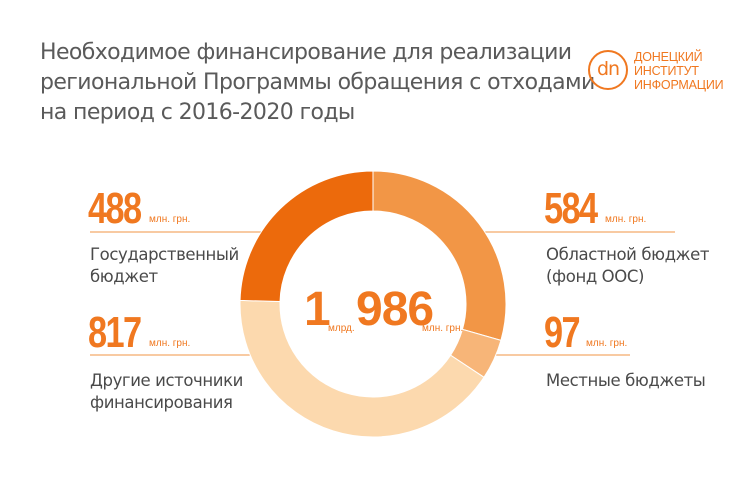 The image size is (755, 481). What do you see at coordinates (341, 328) in the screenshot?
I see `total-prefix-unit: млрд.` at bounding box center [341, 328].